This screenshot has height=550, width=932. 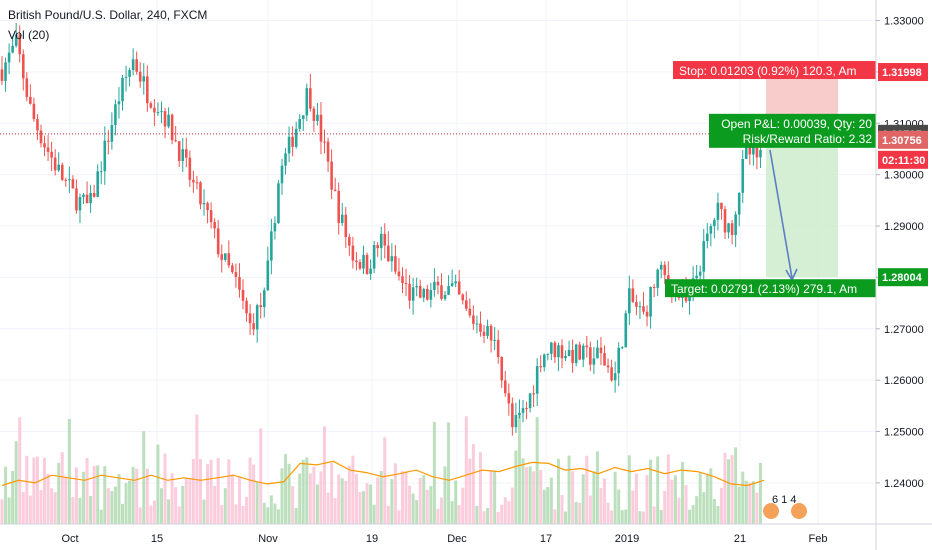 I want to click on entry-price-tag: 1.30756, so click(x=903, y=139).